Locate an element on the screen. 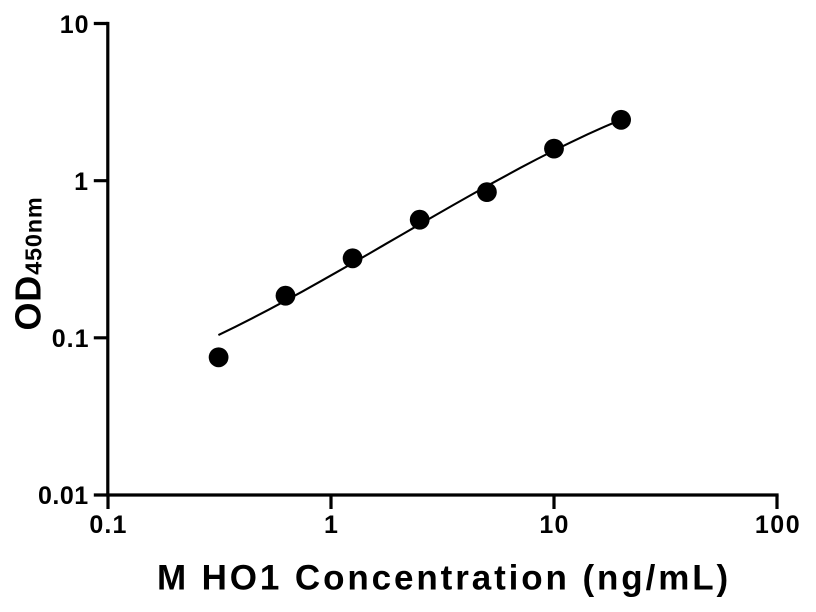 This screenshot has height=612, width=816. svg-text: 100 is located at coordinates (778, 525).